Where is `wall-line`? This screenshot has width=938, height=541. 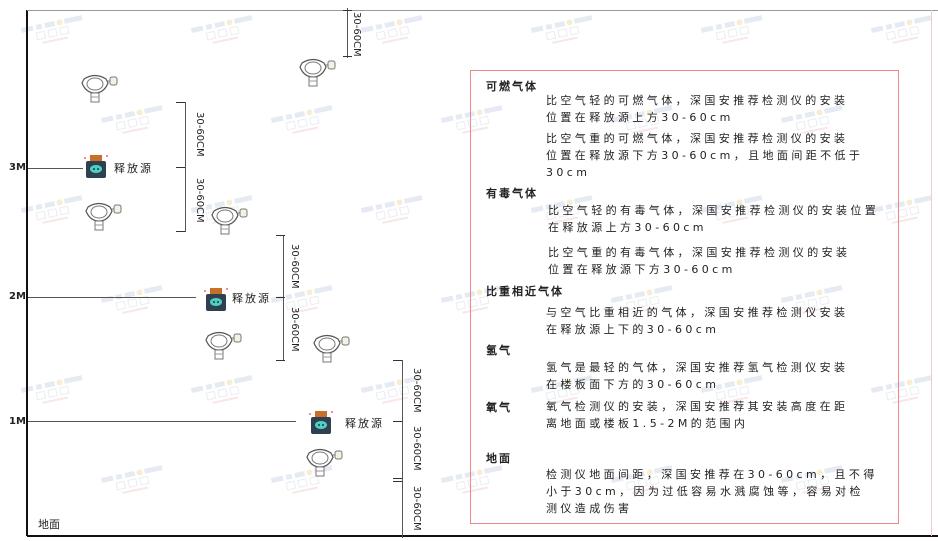 wall-line is located at coordinates (27, 273).